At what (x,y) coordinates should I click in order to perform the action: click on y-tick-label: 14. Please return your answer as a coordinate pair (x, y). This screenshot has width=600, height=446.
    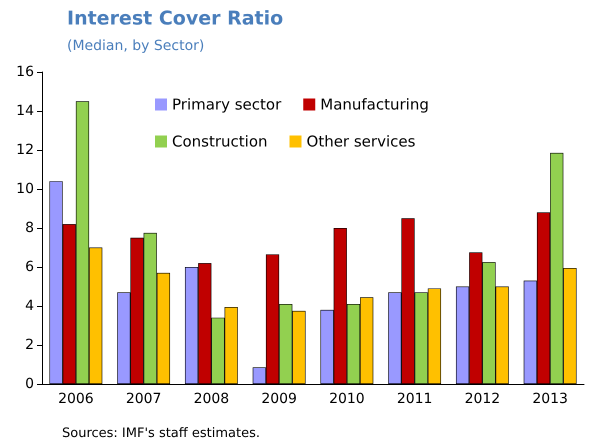
    Looking at the image, I should click on (25, 111).